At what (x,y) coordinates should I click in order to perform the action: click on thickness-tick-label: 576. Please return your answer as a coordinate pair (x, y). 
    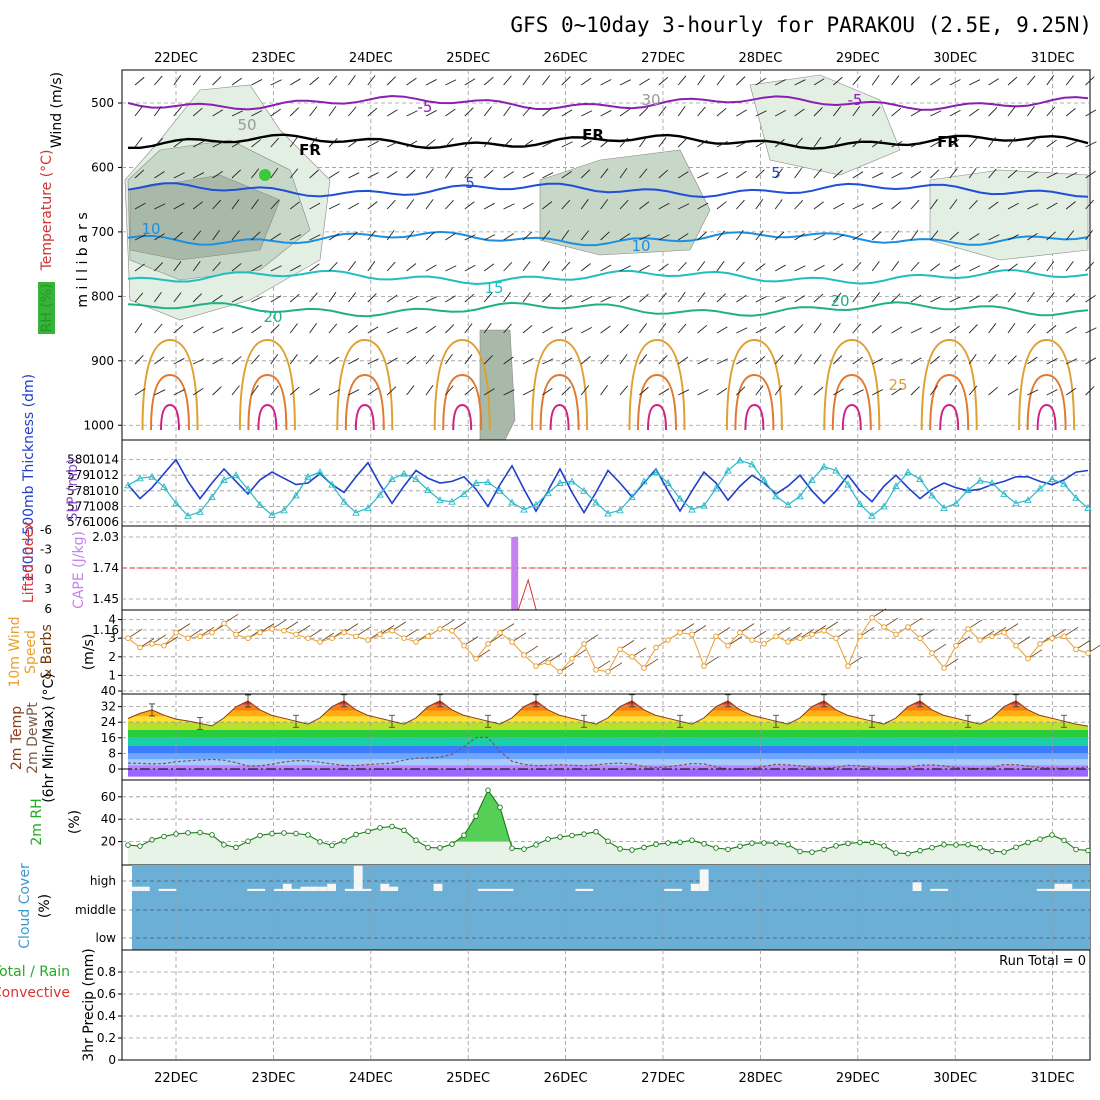
    Looking at the image, I should click on (78, 522).